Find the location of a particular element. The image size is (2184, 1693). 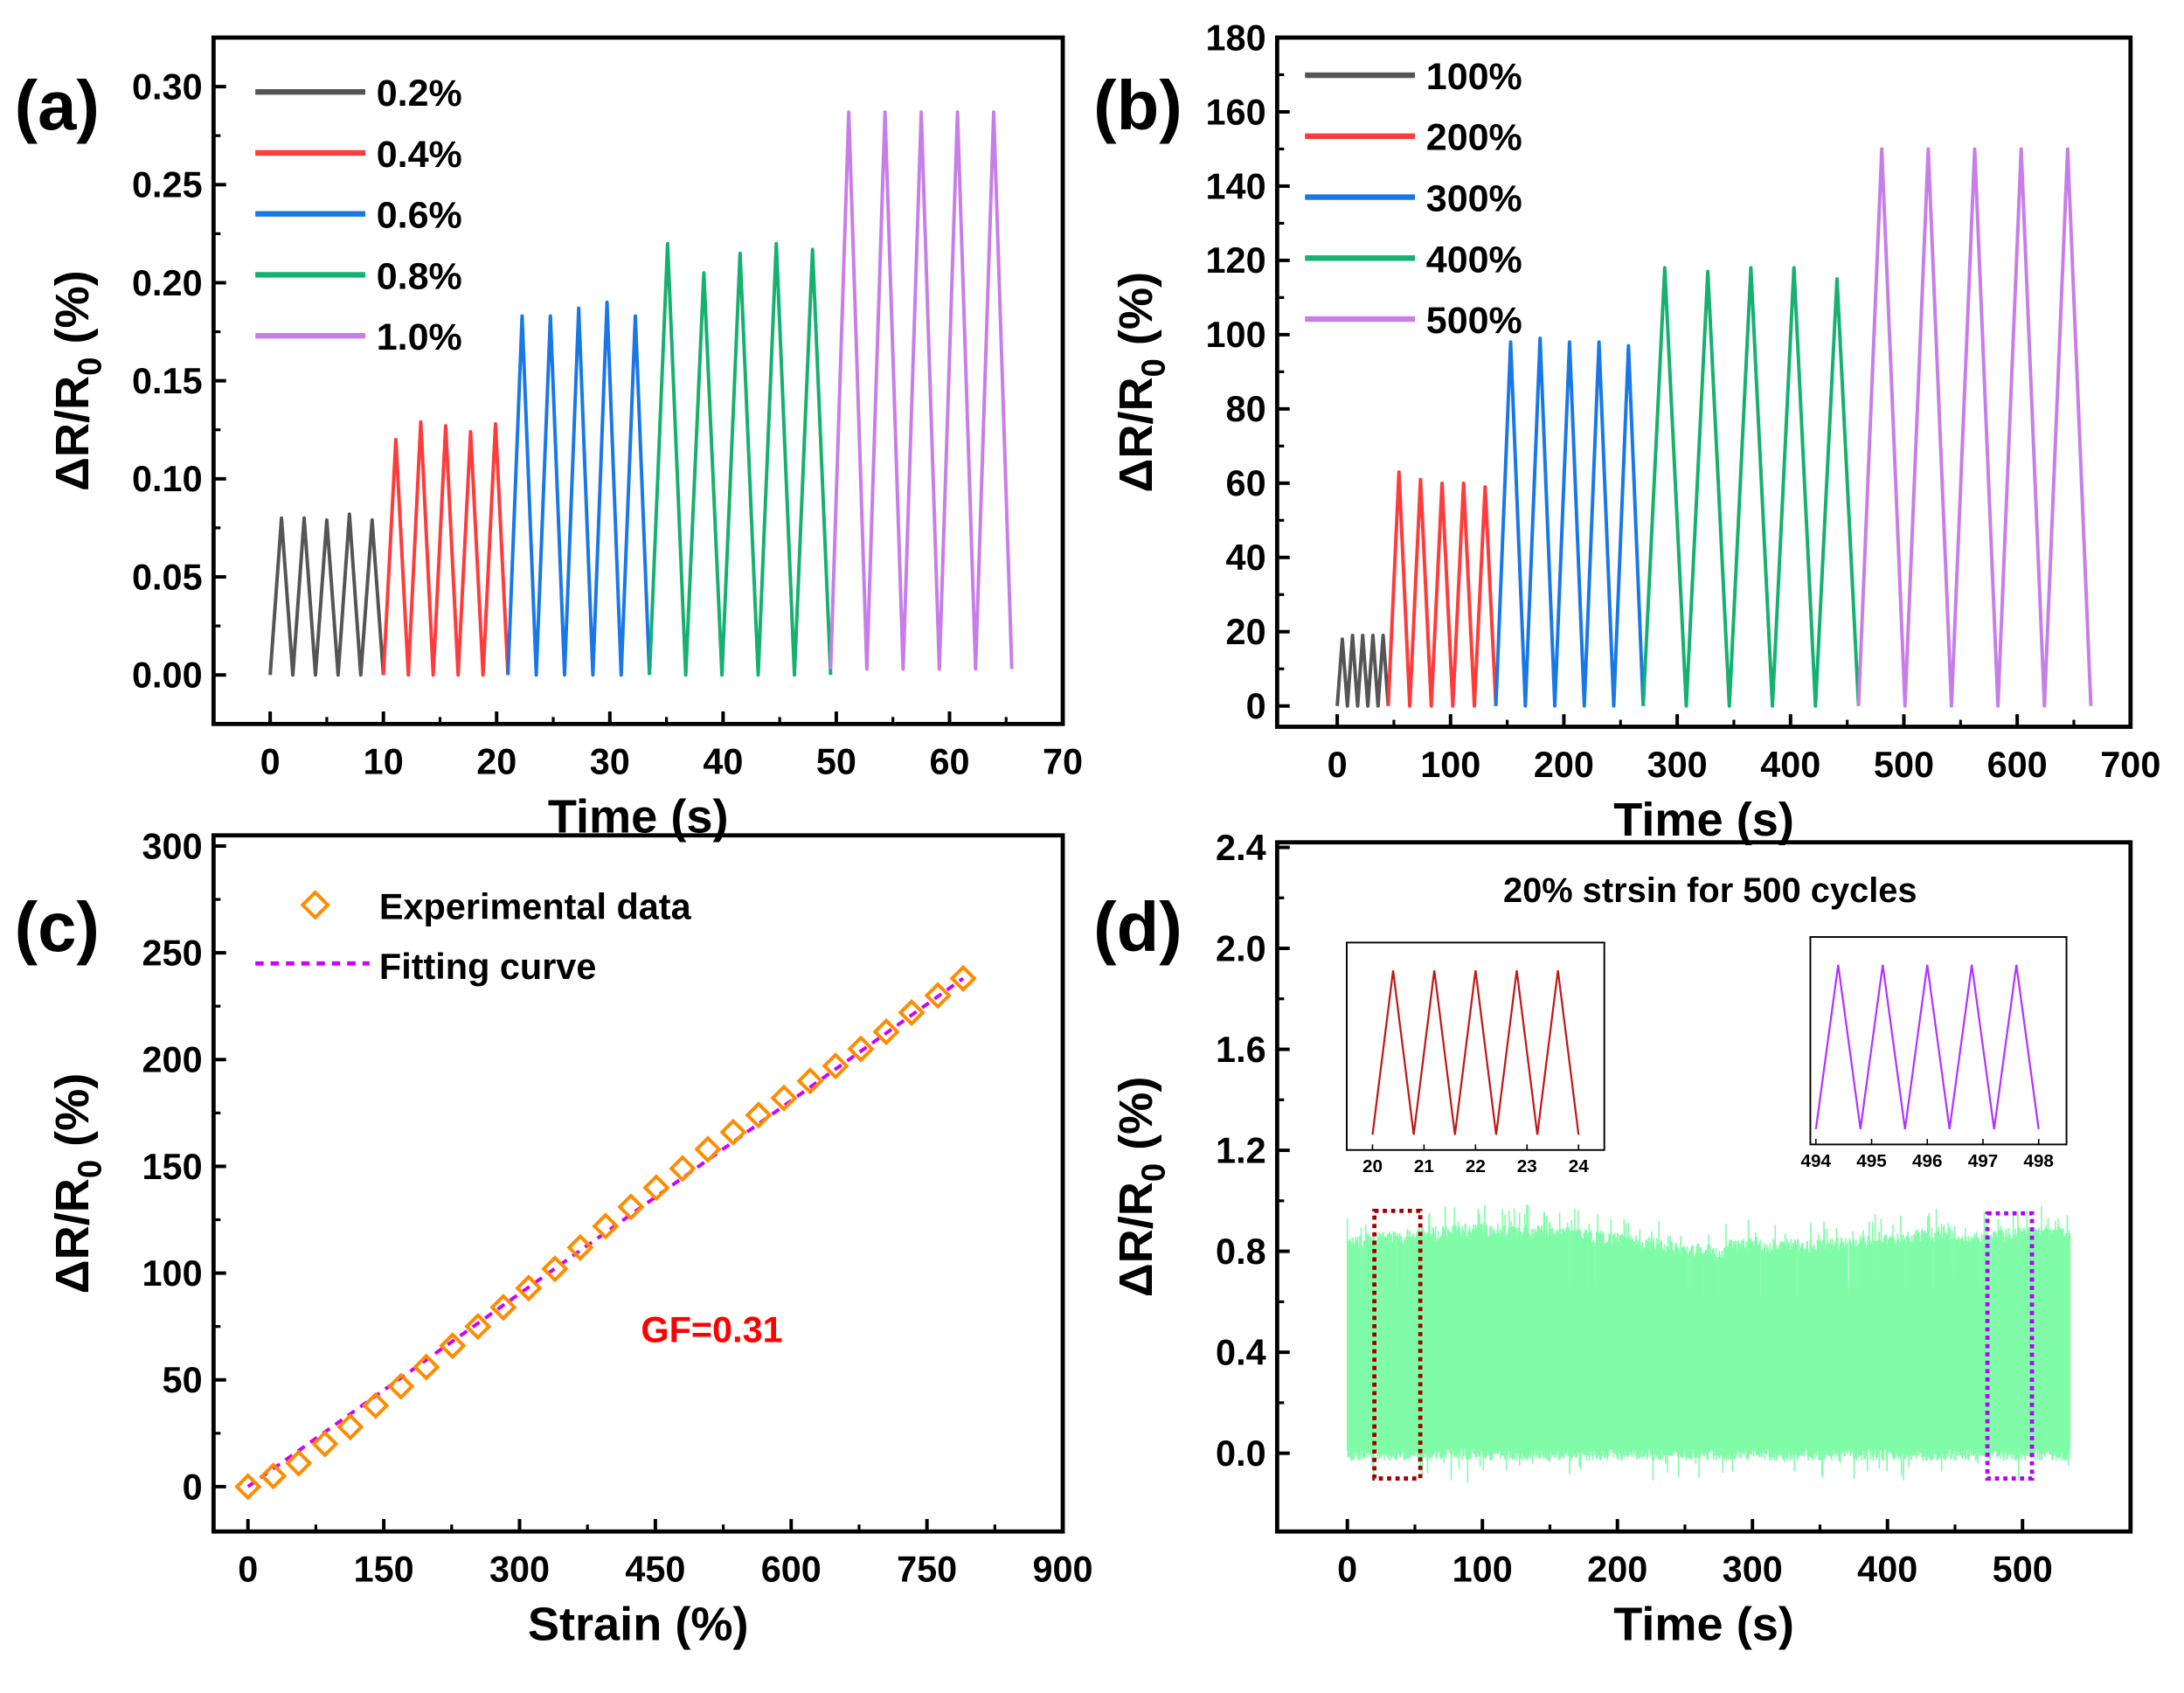

inset-line is located at coordinates (1927, 1047).